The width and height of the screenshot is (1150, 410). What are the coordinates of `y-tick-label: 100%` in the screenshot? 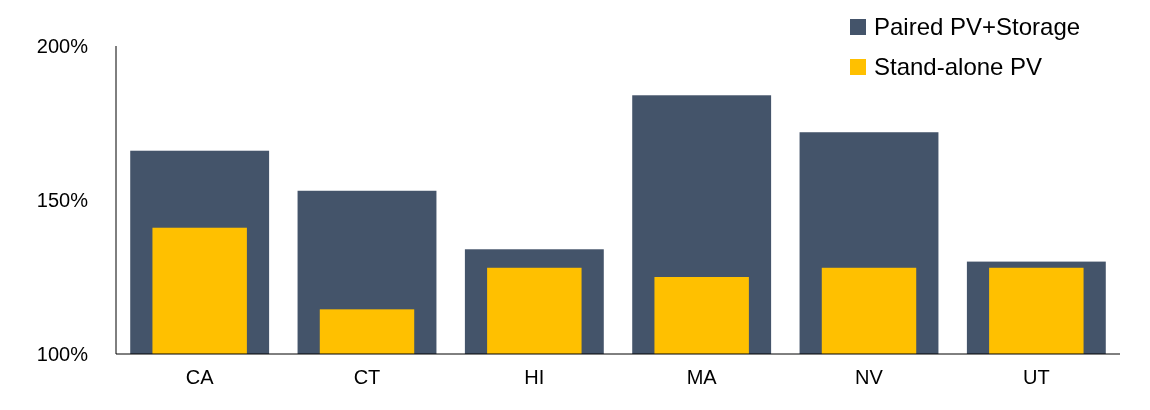 It's located at (62, 354).